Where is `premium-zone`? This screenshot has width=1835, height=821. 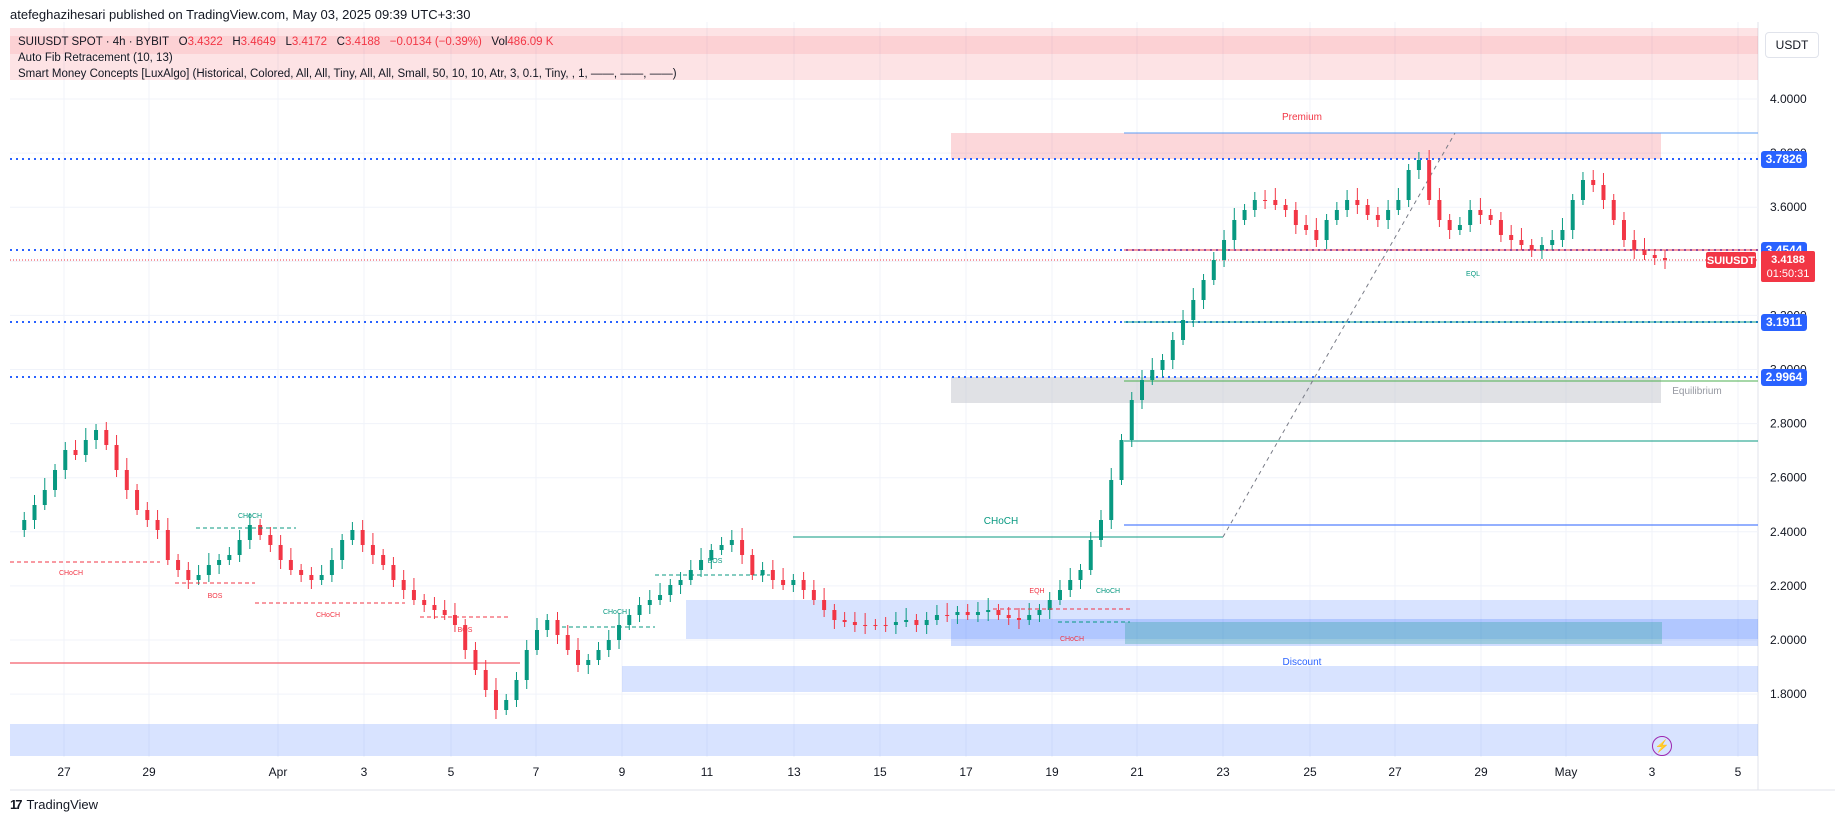
premium-zone is located at coordinates (1306, 146).